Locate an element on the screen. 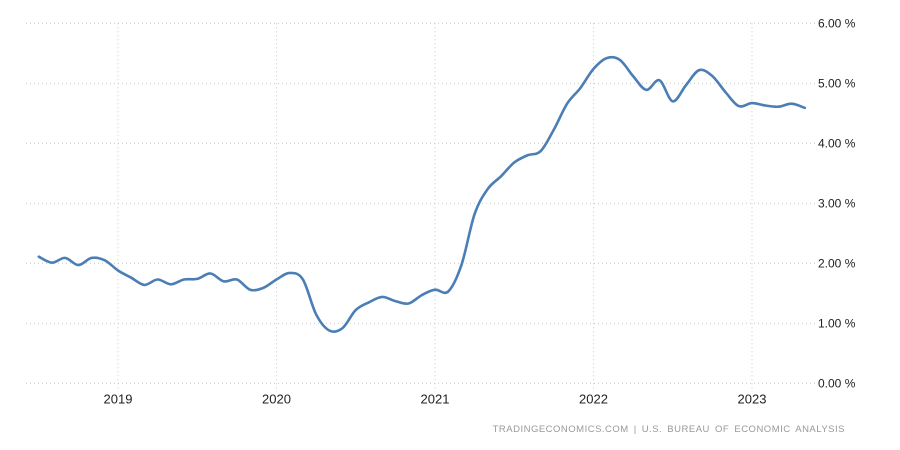  x-axis-label: 2021 is located at coordinates (435, 399).